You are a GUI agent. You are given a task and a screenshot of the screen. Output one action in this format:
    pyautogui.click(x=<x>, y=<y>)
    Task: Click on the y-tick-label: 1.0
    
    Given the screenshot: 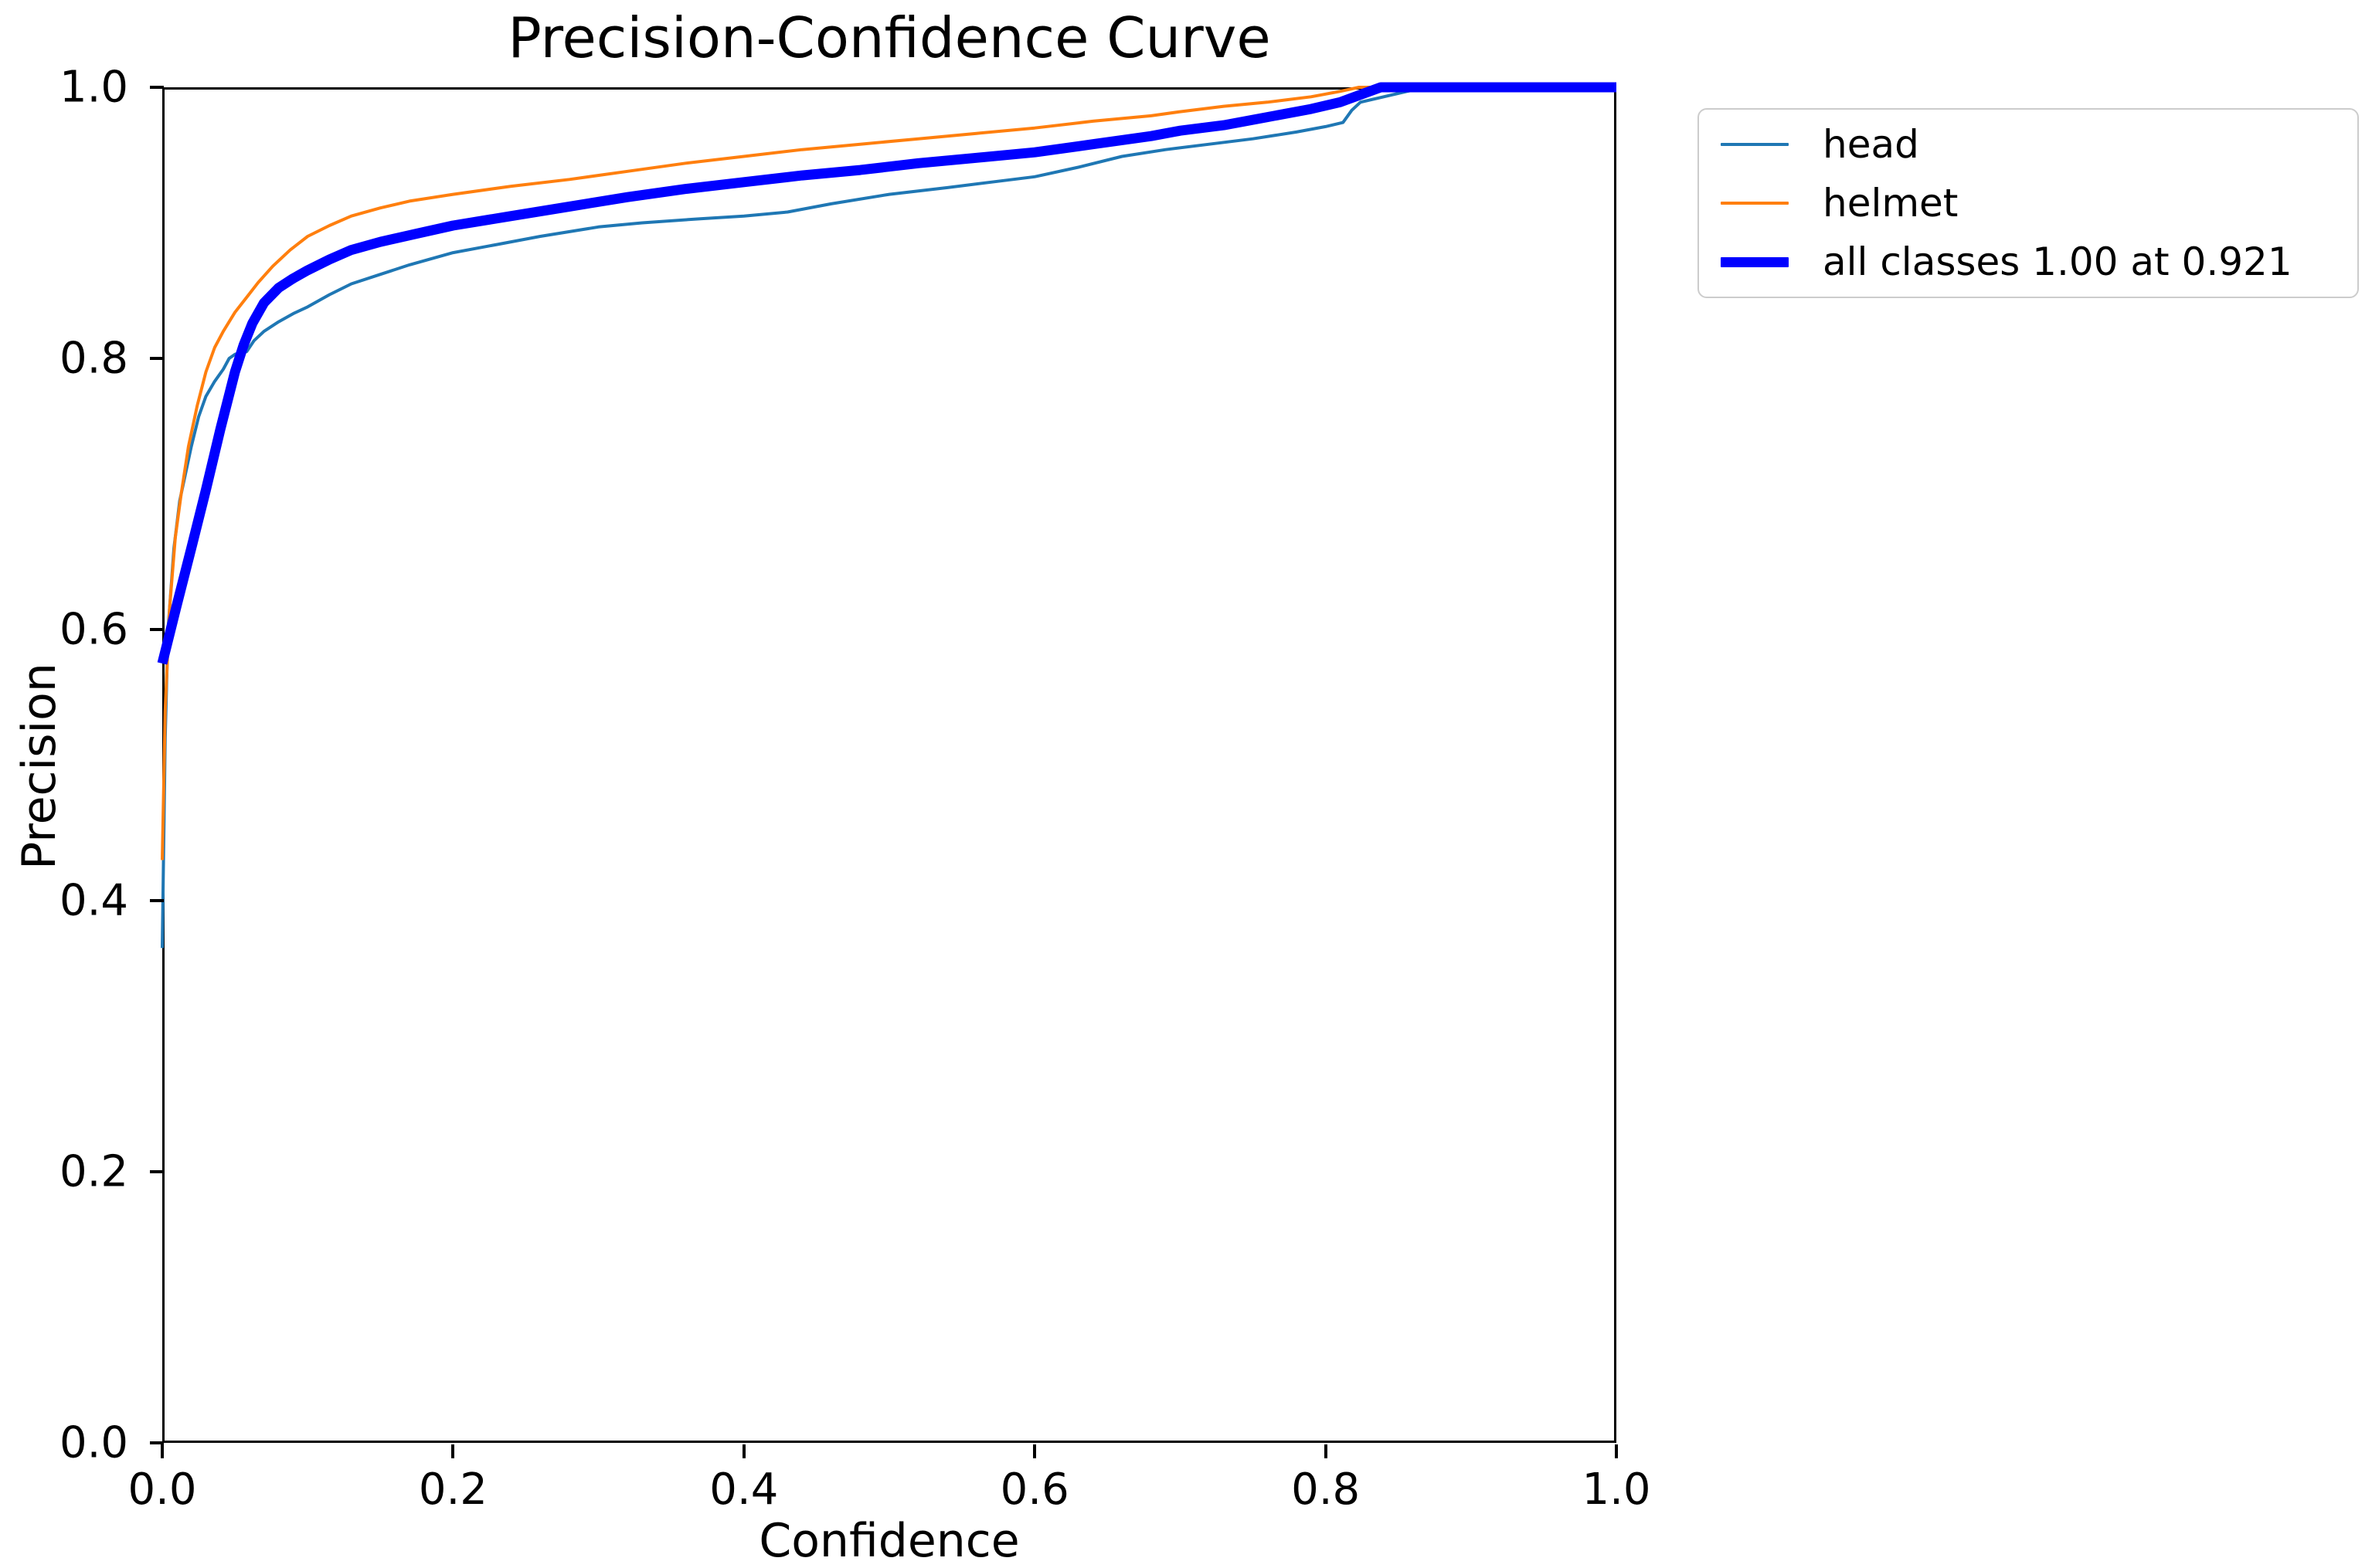 What is the action you would take?
    pyautogui.click(x=94, y=87)
    